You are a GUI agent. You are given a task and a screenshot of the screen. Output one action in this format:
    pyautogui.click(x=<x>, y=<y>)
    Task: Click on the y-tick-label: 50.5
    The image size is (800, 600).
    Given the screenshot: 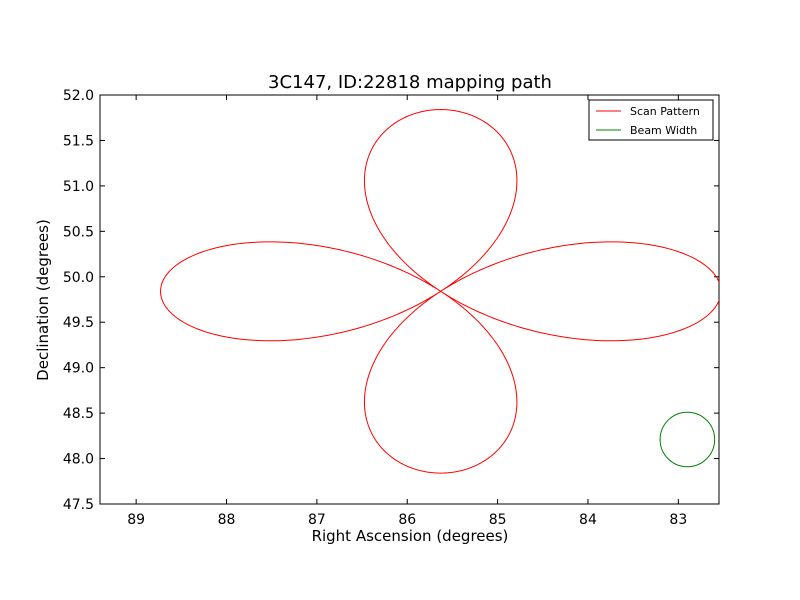 What is the action you would take?
    pyautogui.click(x=78, y=232)
    